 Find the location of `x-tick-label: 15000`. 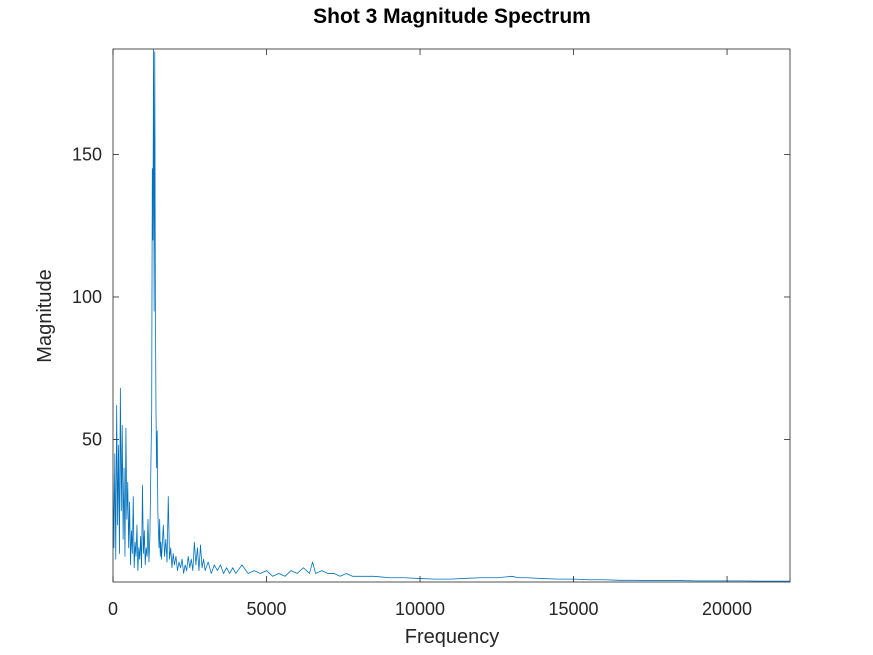

x-tick-label: 15000 is located at coordinates (574, 609).